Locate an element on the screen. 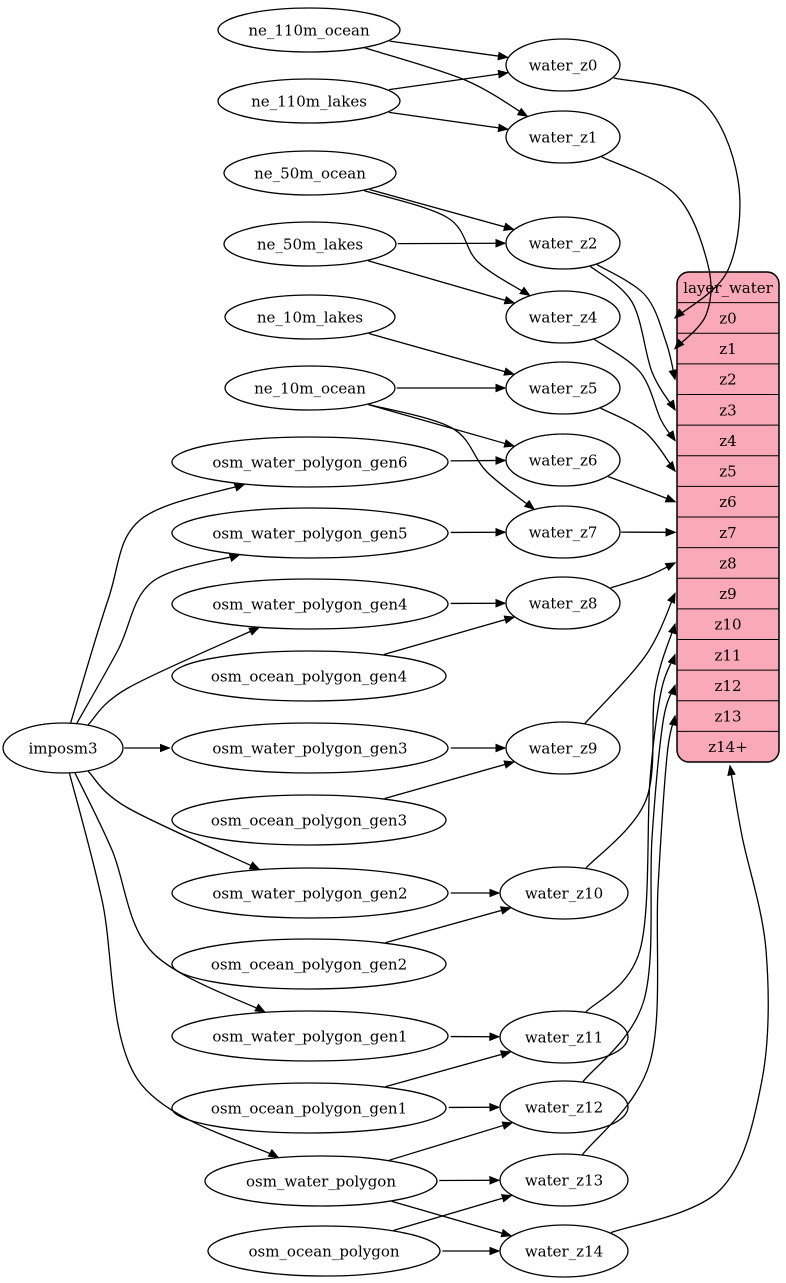 The height and width of the screenshot is (1283, 786). node-osm_ocean_polygon_gen1: osm_ocean_polygon_gen1 is located at coordinates (309, 1108).